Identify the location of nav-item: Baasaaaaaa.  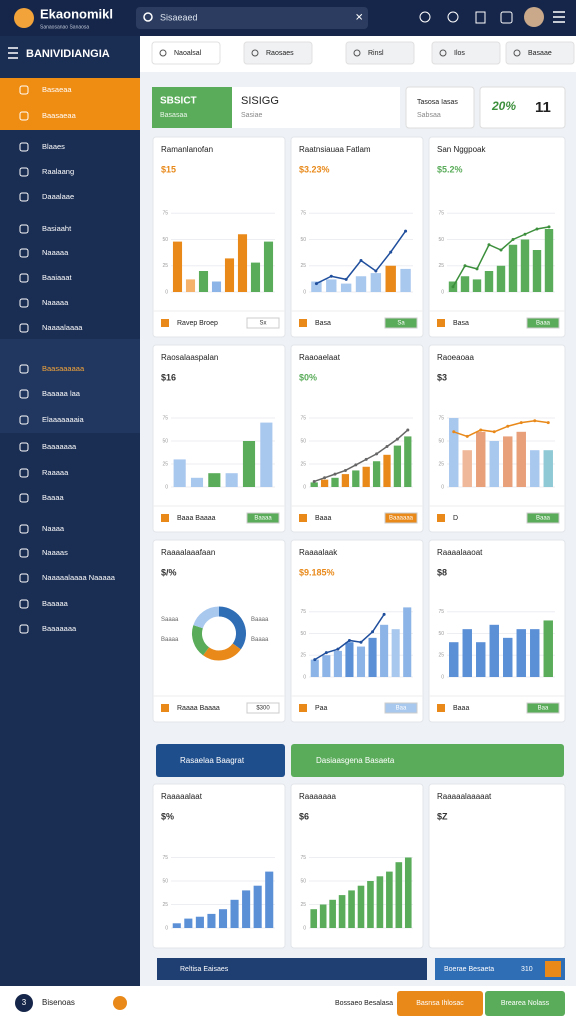
(63, 368).